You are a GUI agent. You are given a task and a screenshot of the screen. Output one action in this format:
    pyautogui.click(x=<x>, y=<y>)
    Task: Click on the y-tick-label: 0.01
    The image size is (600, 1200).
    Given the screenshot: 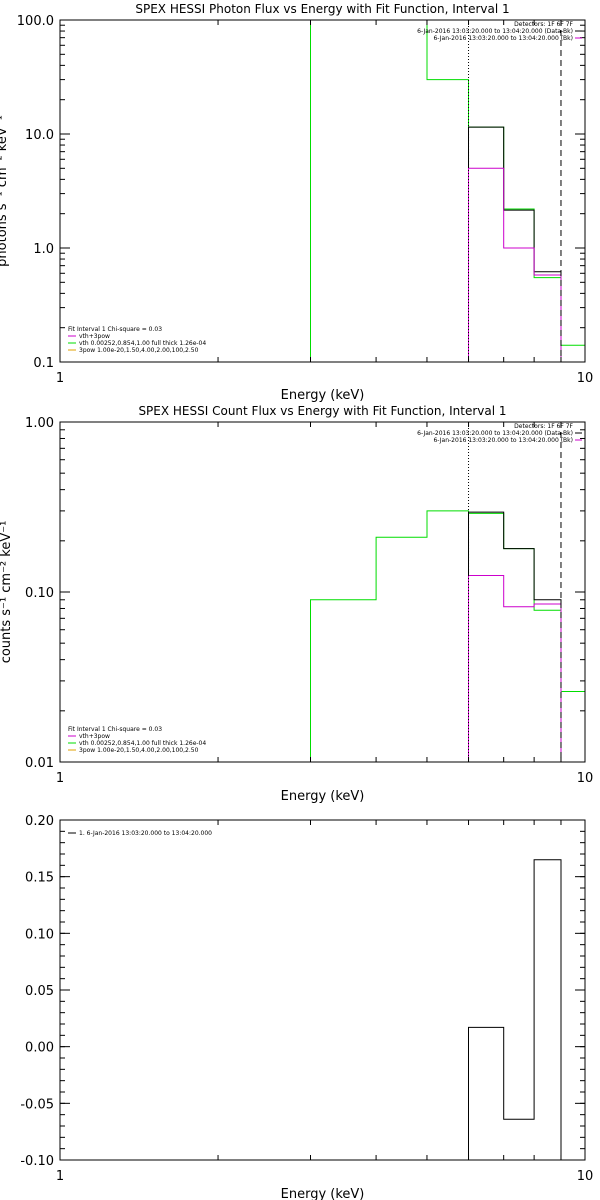 What is the action you would take?
    pyautogui.click(x=39, y=763)
    